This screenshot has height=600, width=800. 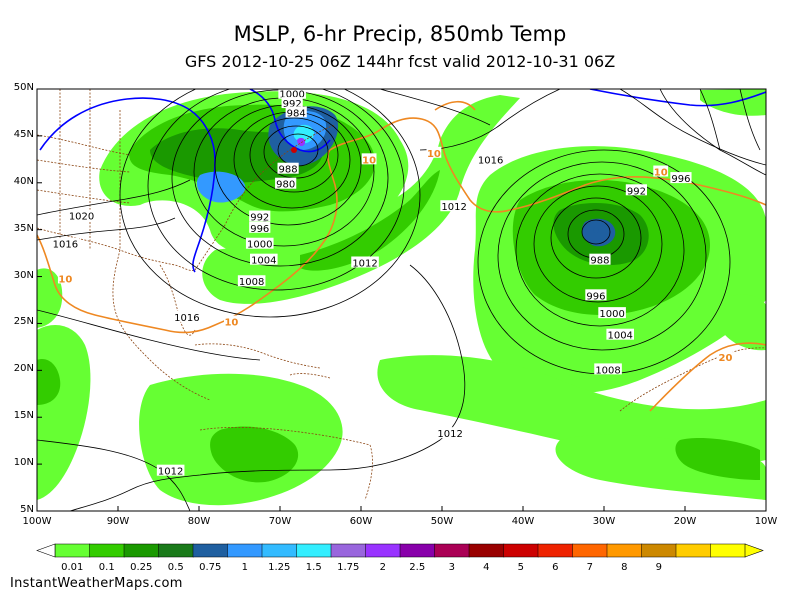 What do you see at coordinates (754, 550) in the screenshot?
I see `colorbar-high-arrow` at bounding box center [754, 550].